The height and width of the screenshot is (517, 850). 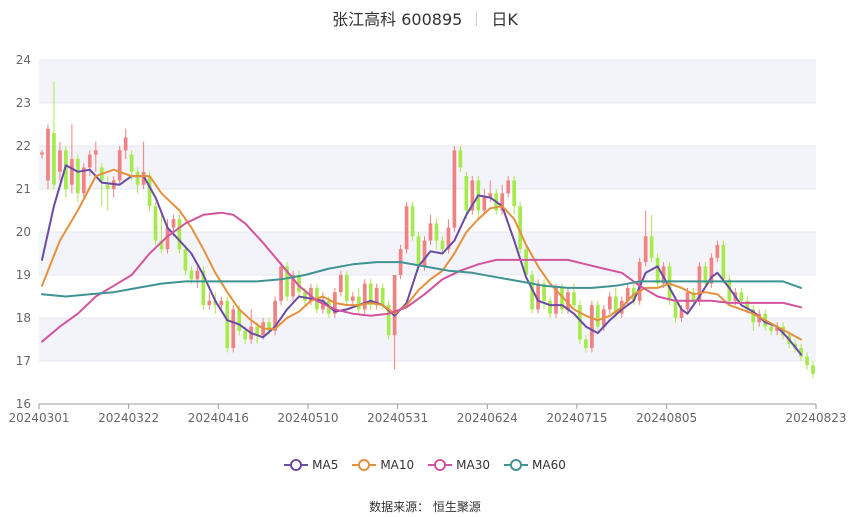 I want to click on y-tick-label: 22, so click(x=23, y=146).